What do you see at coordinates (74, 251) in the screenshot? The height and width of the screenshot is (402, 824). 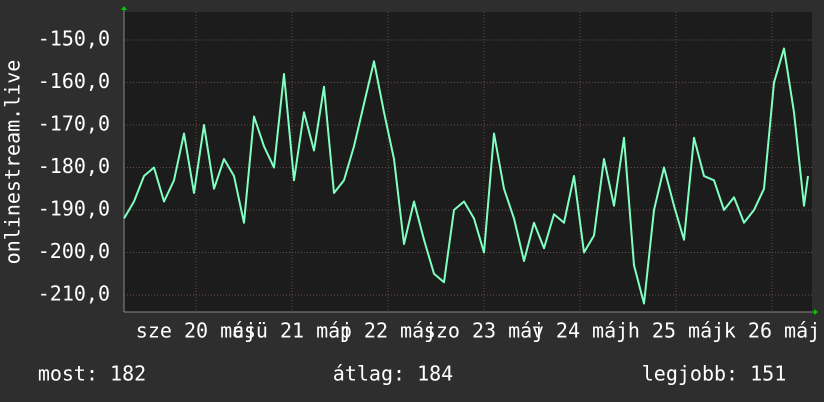 I see `y-tick-label: -200,0` at bounding box center [74, 251].